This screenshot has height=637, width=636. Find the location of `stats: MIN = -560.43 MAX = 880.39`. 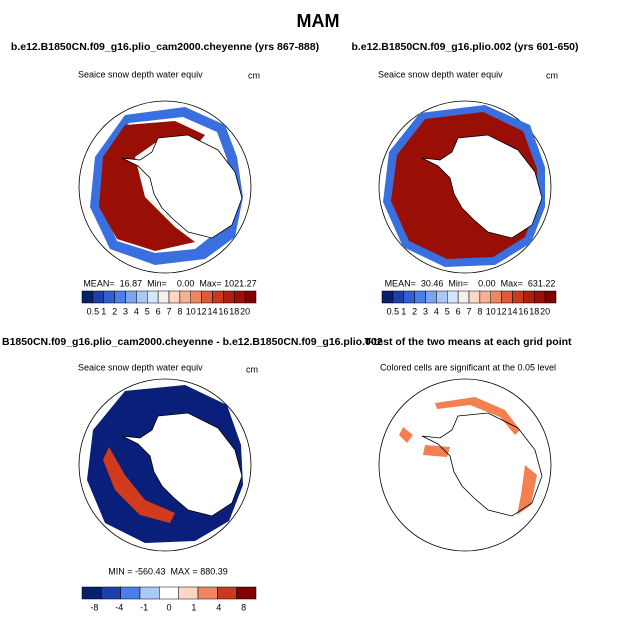

stats: MIN = -560.43 MAX = 880.39 is located at coordinates (168, 571).